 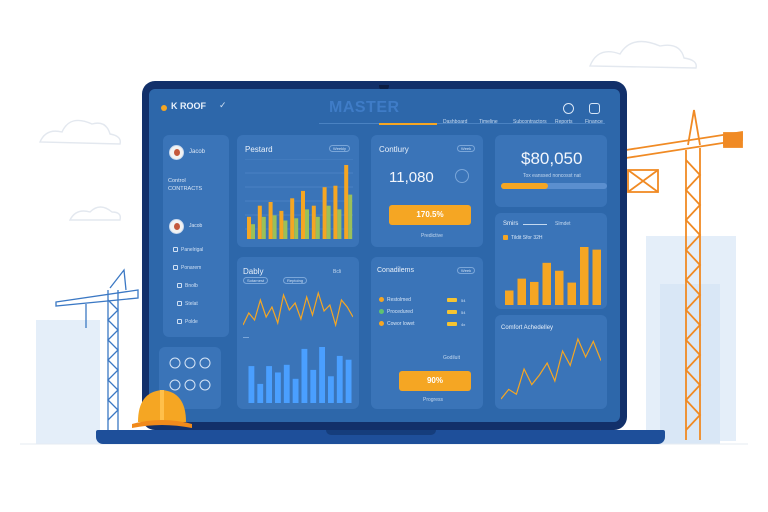 I want to click on brand-name: K ROOF, so click(x=188, y=106).